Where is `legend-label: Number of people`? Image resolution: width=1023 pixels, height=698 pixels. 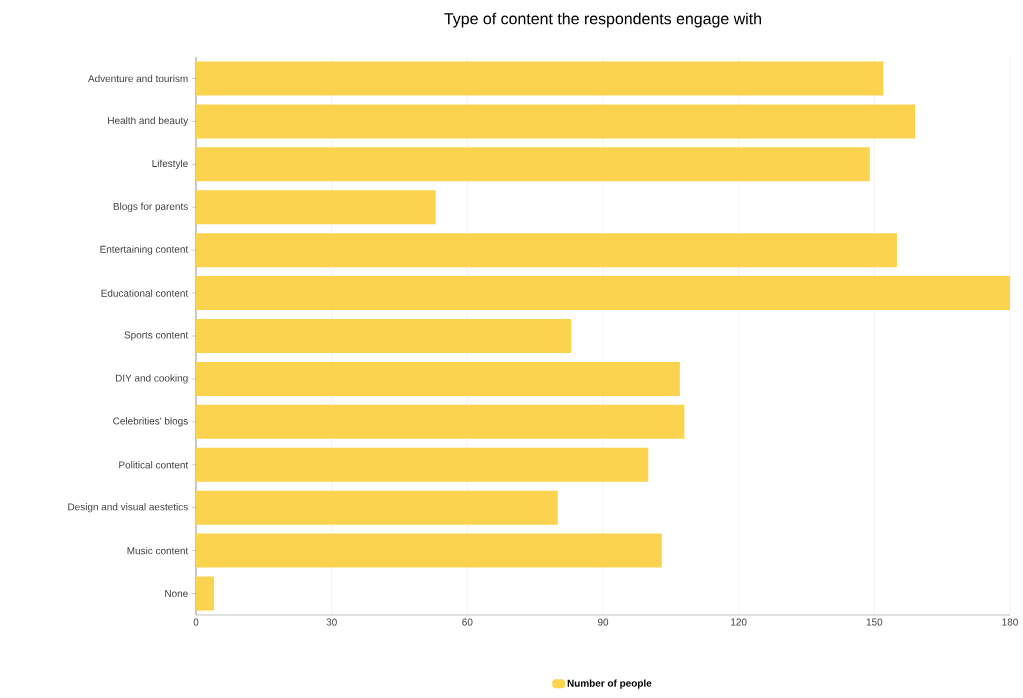 legend-label: Number of people is located at coordinates (609, 684).